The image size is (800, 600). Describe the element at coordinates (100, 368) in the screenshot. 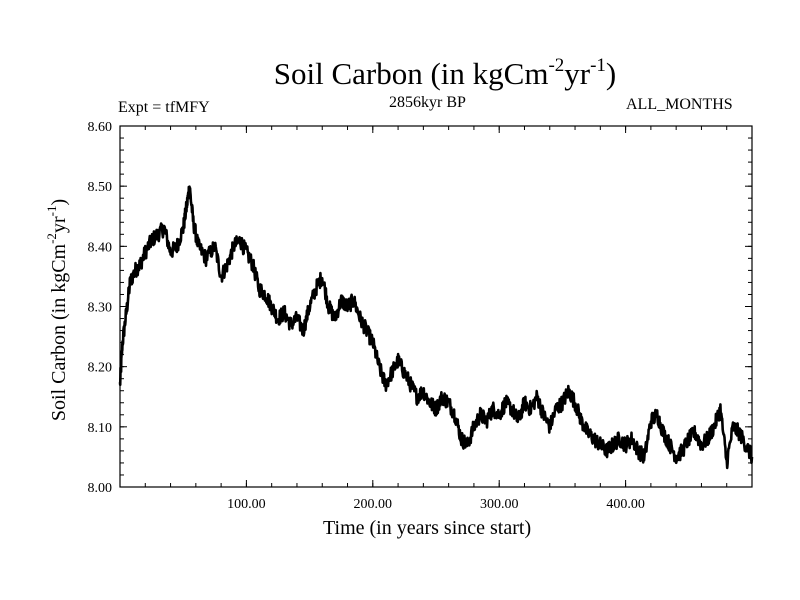

I see `y-tick-label: 8.20` at that location.